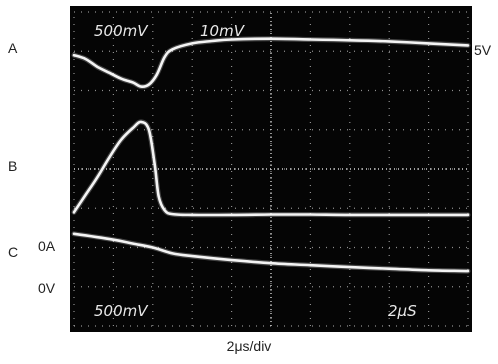  What do you see at coordinates (13, 252) in the screenshot?
I see `trace-label-c: C` at bounding box center [13, 252].